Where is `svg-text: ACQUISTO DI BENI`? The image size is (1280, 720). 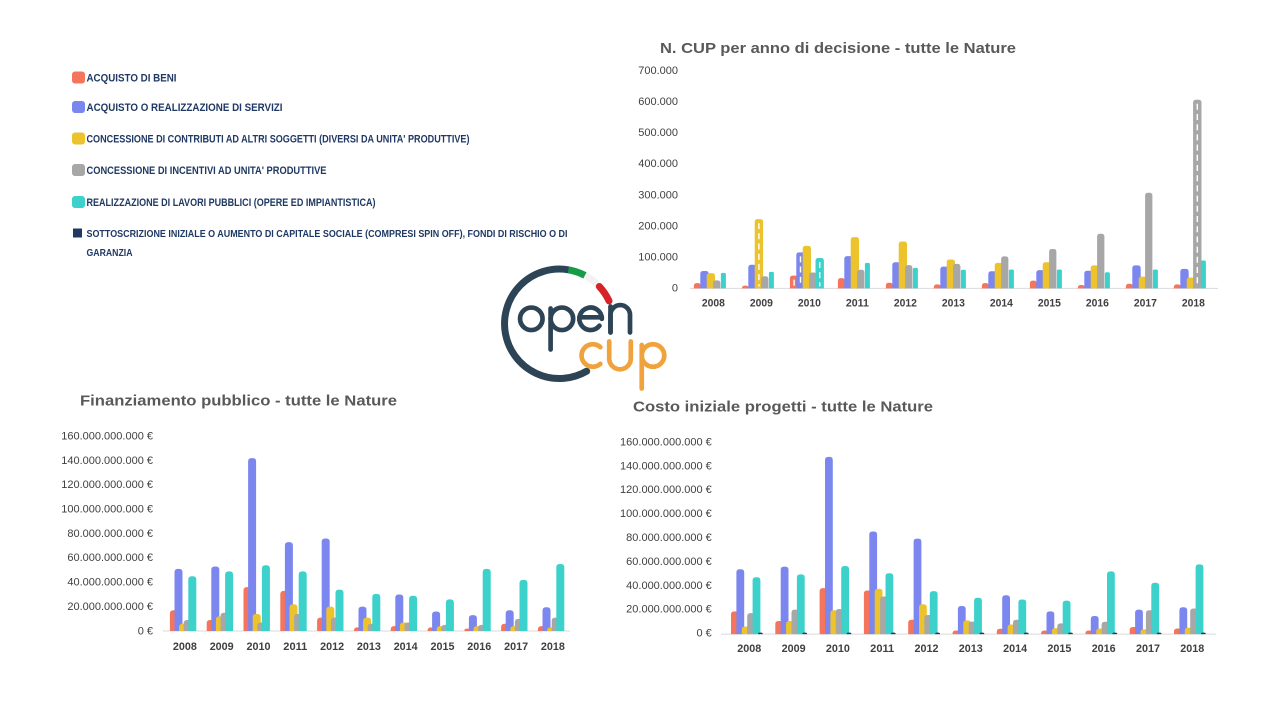
svg-text: ACQUISTO DI BENI is located at coordinates (132, 79).